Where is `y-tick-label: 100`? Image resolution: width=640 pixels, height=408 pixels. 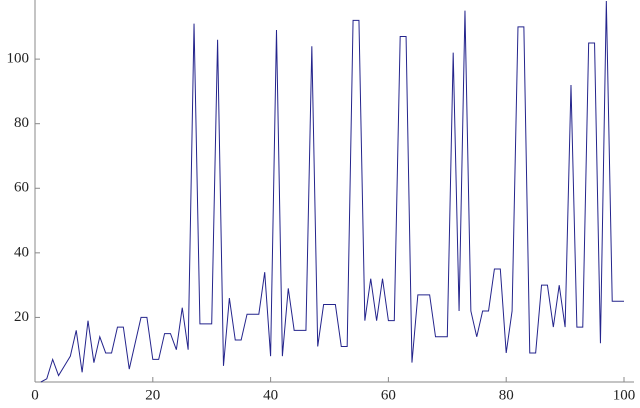 y-tick-label: 100 is located at coordinates (18, 59).